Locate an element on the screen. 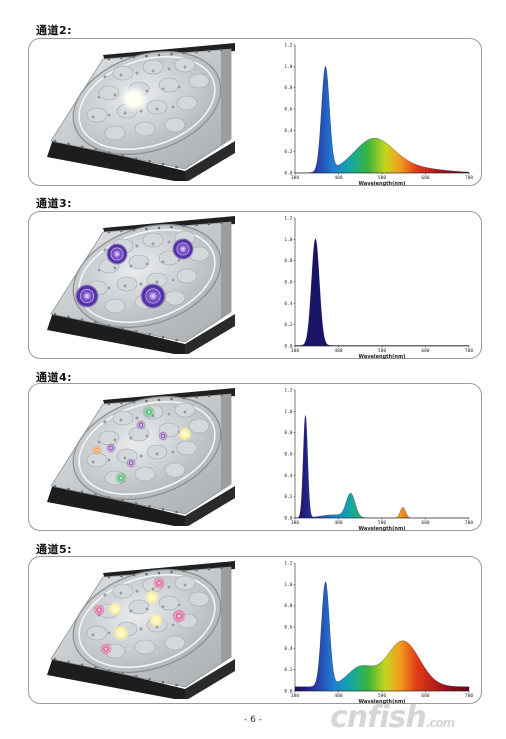  watermark: cnfish.com is located at coordinates (392, 717).